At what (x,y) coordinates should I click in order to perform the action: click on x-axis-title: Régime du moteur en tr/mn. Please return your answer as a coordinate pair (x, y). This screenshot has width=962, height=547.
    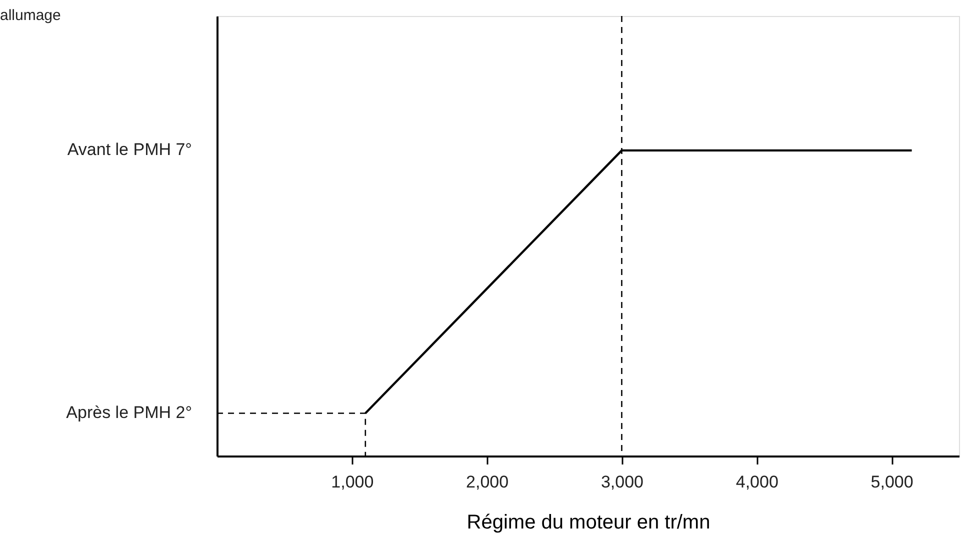
    Looking at the image, I should click on (588, 523).